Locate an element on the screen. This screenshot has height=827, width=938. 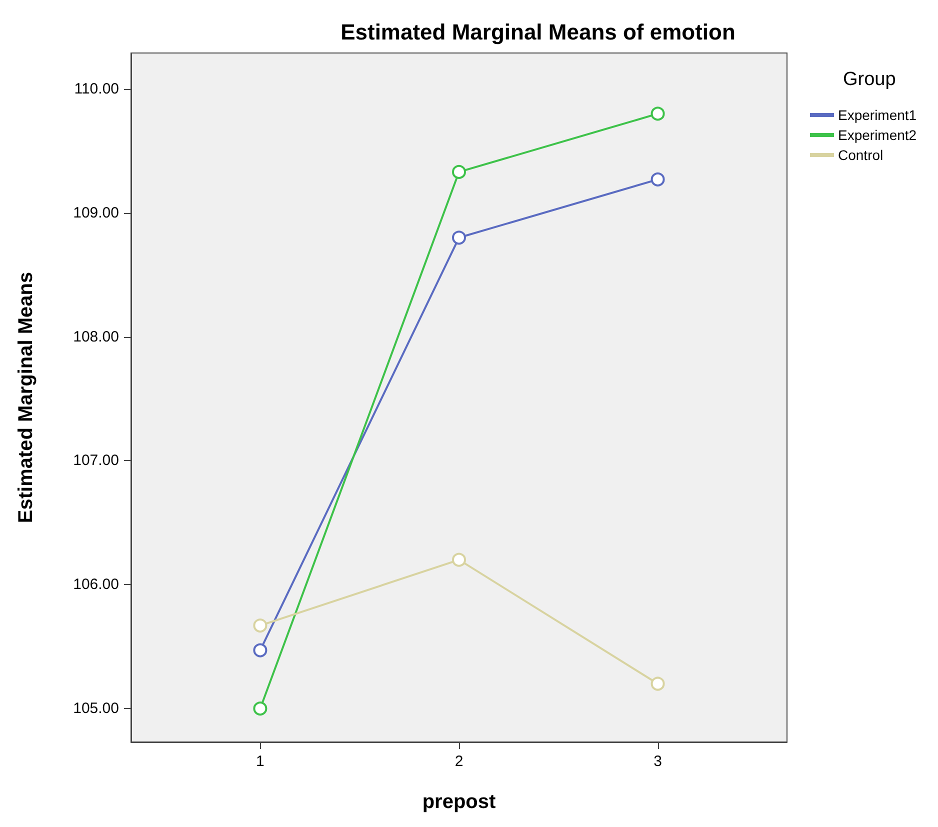
chart-title: Estimated Marginal Means of emotion is located at coordinates (538, 32).